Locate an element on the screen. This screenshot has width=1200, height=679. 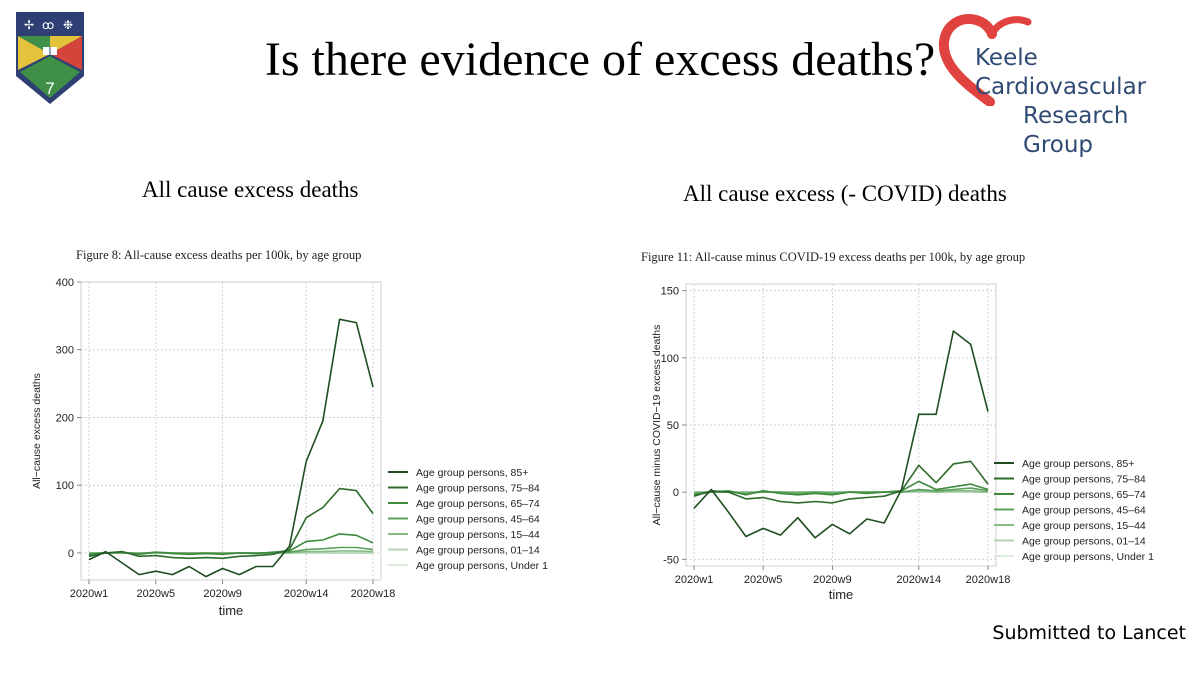
y-axis-label: All−cause excess deaths is located at coordinates (37, 431).